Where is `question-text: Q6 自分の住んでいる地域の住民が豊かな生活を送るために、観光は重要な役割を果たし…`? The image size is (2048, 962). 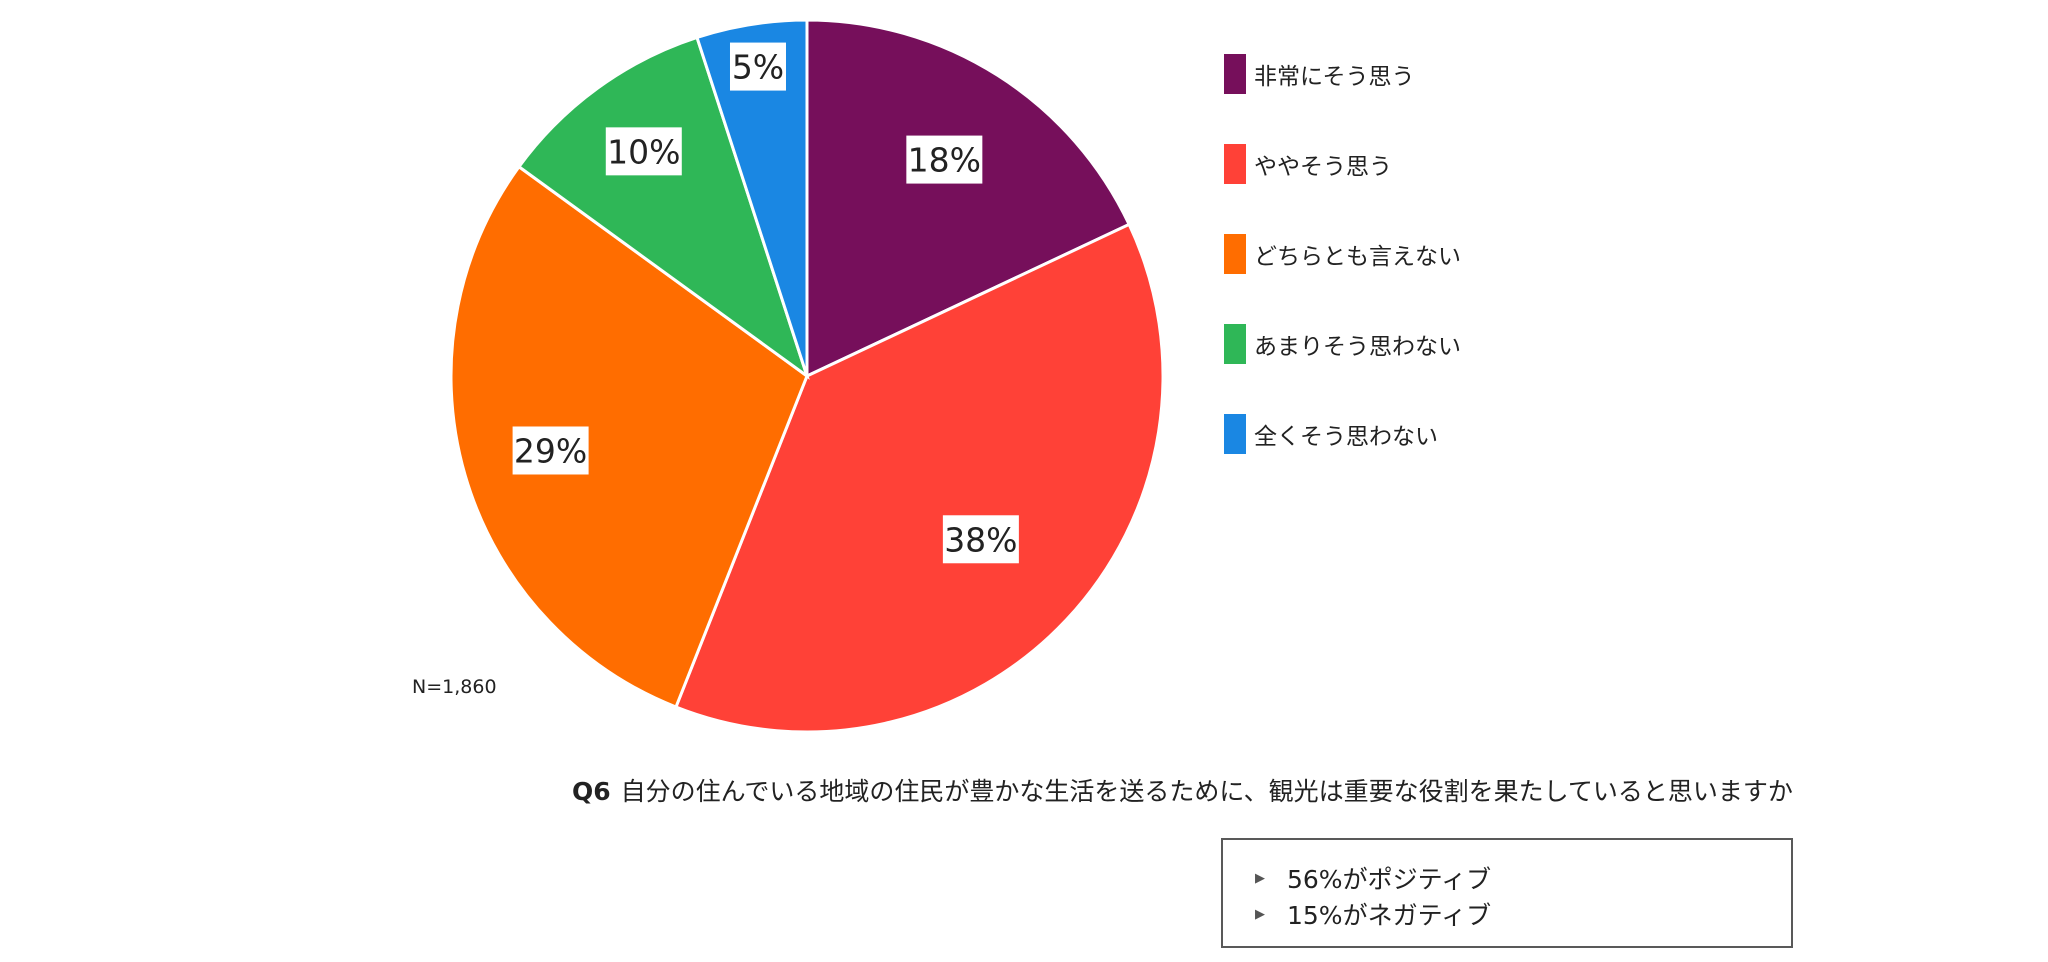
question-text: Q6 自分の住んでいる地域の住民が豊かな生活を送るために、観光は重要な役割を果たし… is located at coordinates (1182, 790).